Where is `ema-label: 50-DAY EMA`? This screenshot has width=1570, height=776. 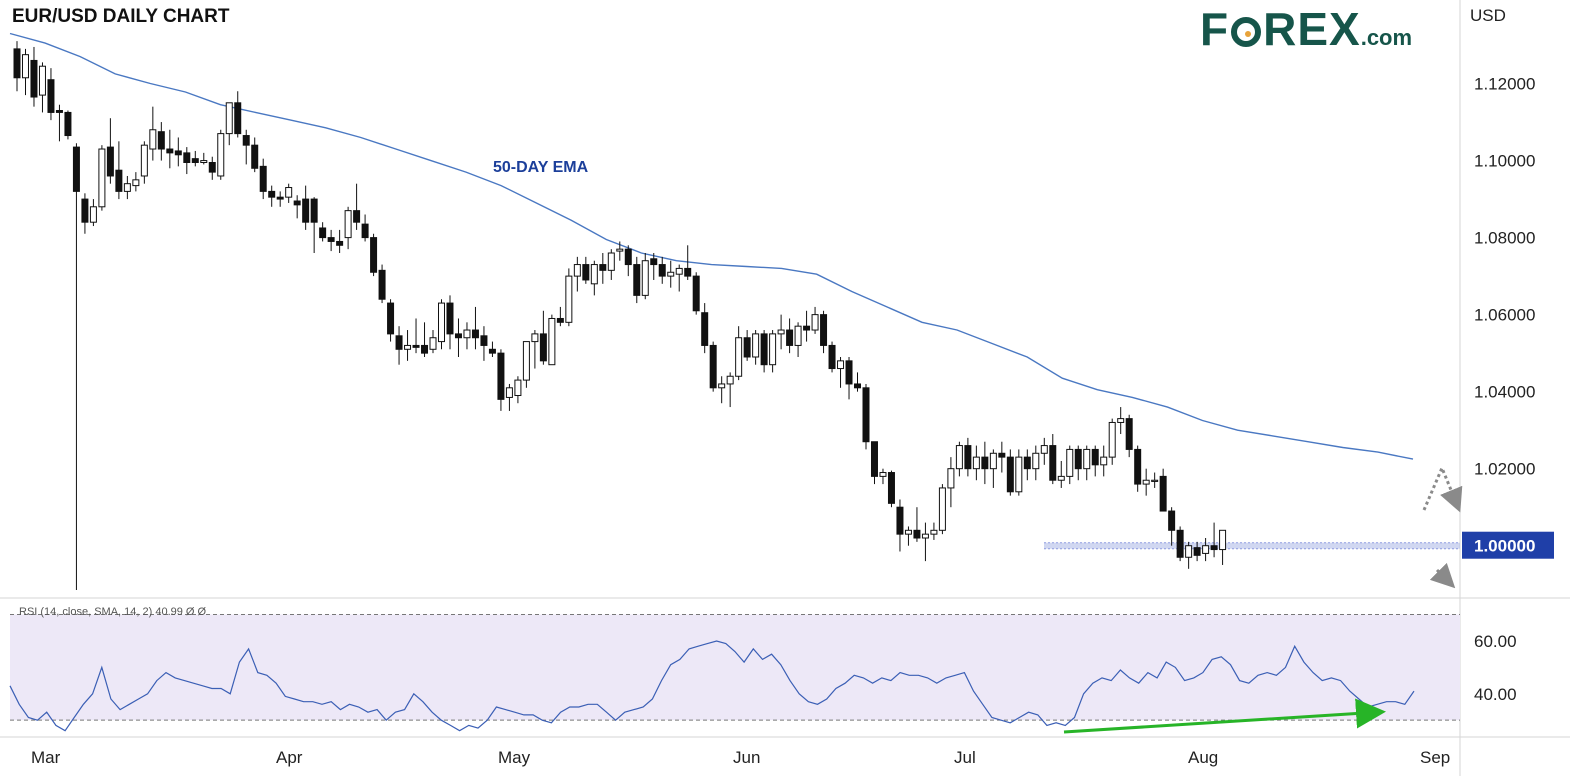
ema-label: 50-DAY EMA is located at coordinates (541, 167).